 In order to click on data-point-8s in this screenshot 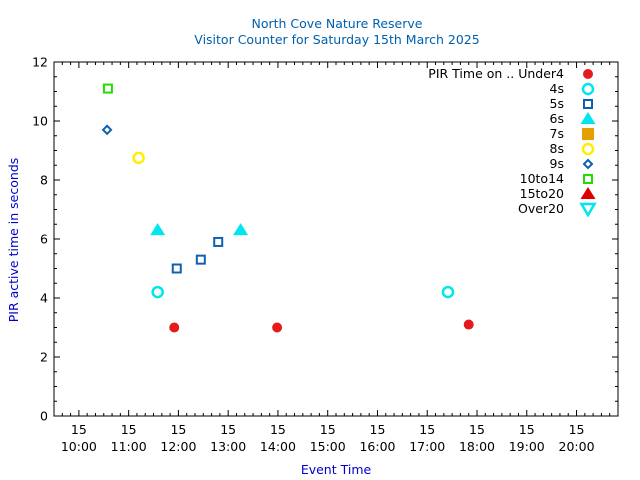, I will do `click(138, 158)`.